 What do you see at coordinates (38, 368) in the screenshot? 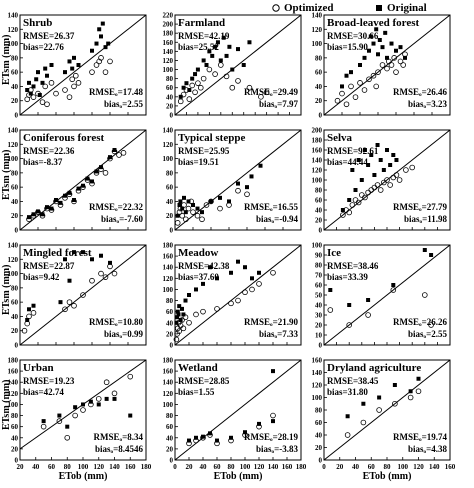
I see `panel-title: Urban` at bounding box center [38, 368].